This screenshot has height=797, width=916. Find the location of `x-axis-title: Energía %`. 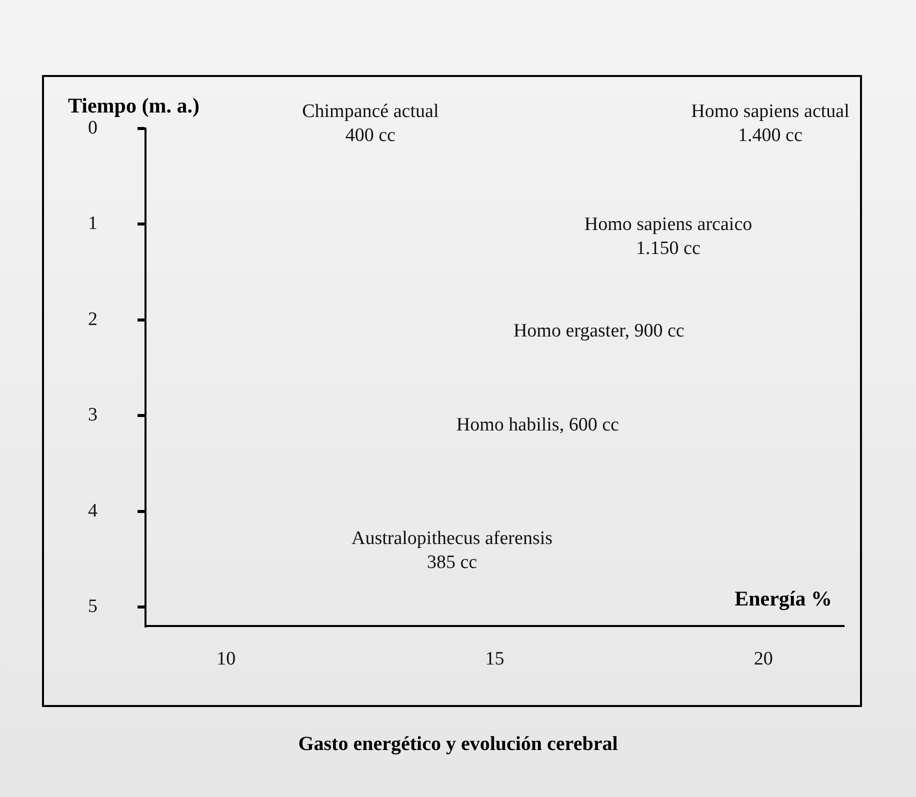

x-axis-title: Energía % is located at coordinates (783, 598).